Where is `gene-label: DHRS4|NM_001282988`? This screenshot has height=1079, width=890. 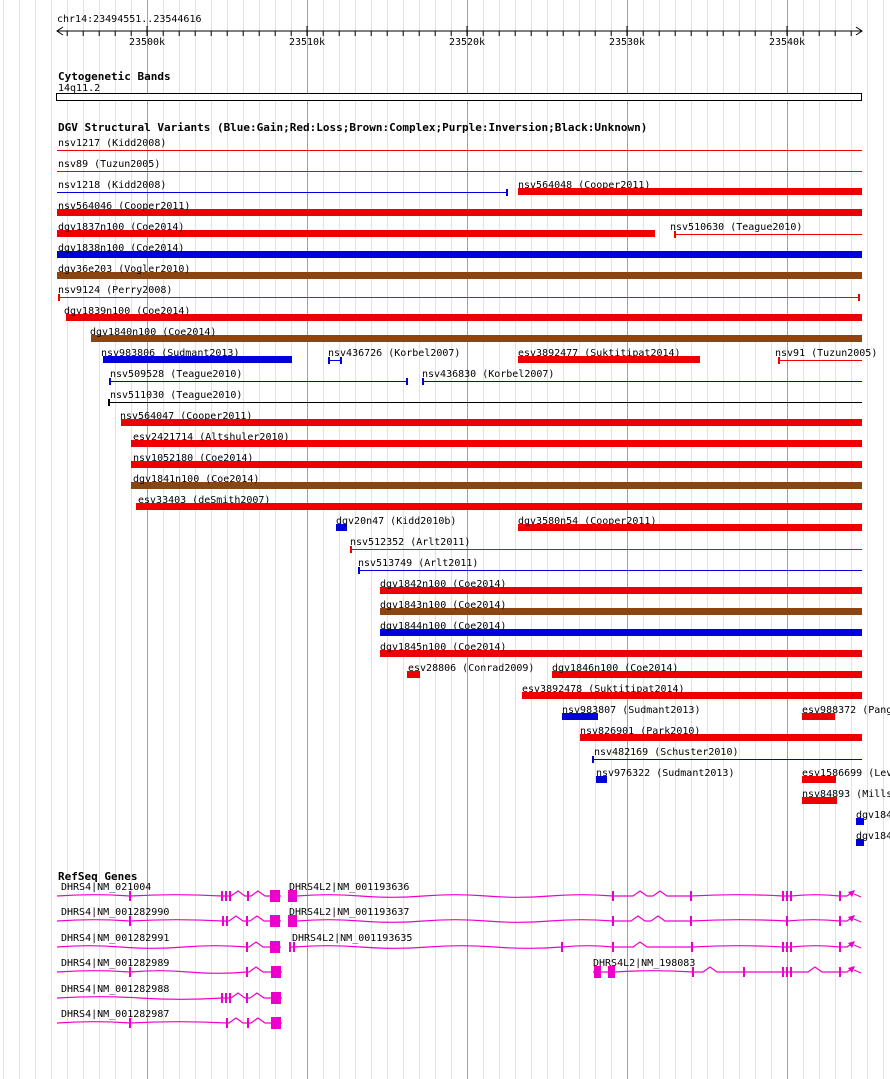 gene-label: DHRS4|NM_001282988 is located at coordinates (115, 989).